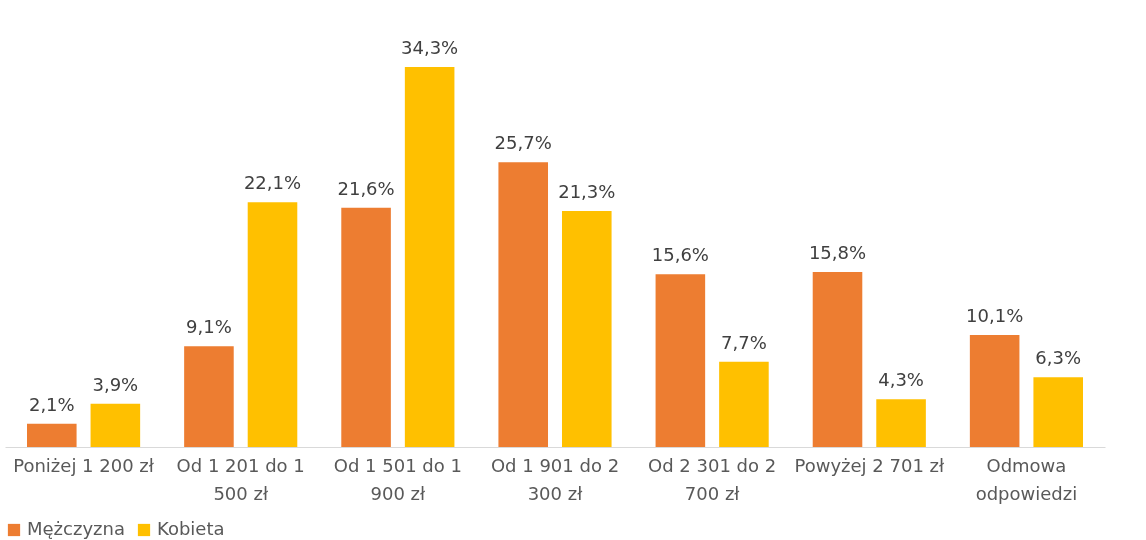 The image size is (1146, 540). I want to click on data-label: 4,3%, so click(901, 380).